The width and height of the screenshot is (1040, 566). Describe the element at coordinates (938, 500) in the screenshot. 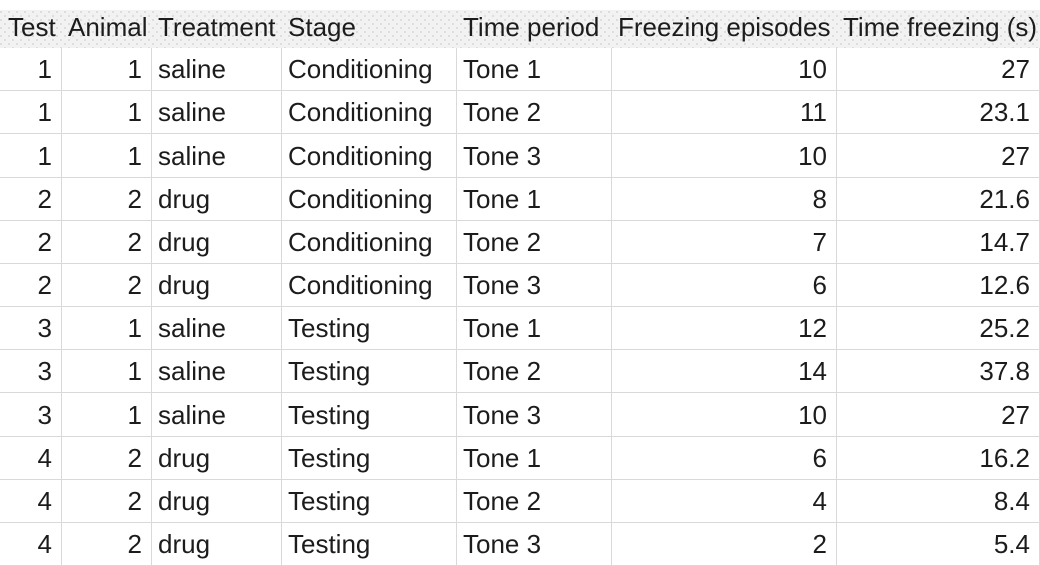

I see `cell-time_freezing_s: 8.4` at that location.